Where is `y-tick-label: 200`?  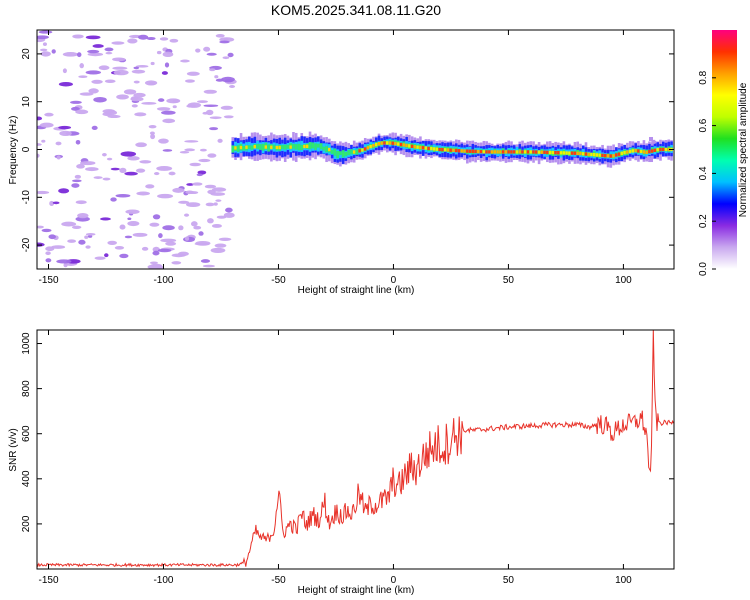
y-tick-label: 200 is located at coordinates (26, 523).